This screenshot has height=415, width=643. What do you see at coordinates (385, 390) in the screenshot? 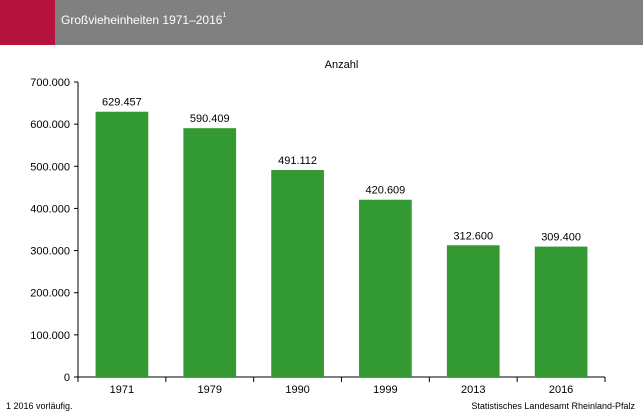
I see `x-tick-label: 1999` at bounding box center [385, 390].